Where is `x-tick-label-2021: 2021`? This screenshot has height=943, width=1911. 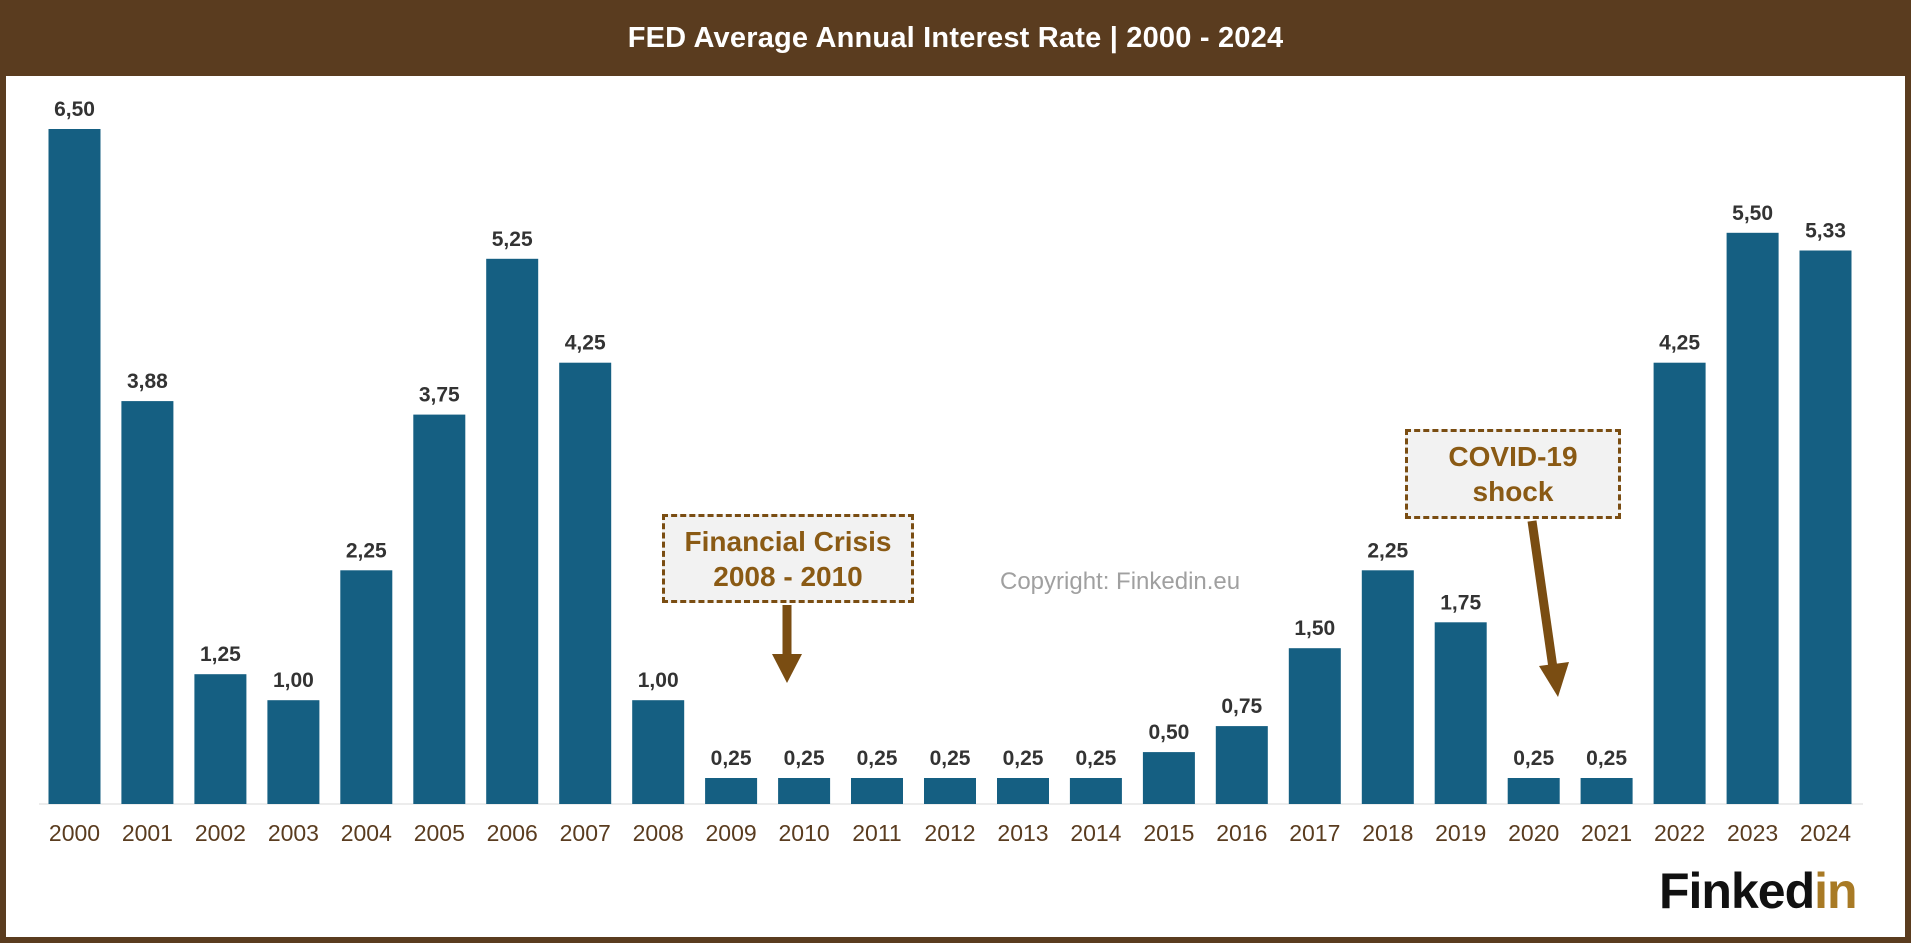 x-tick-label-2021: 2021 is located at coordinates (1606, 833).